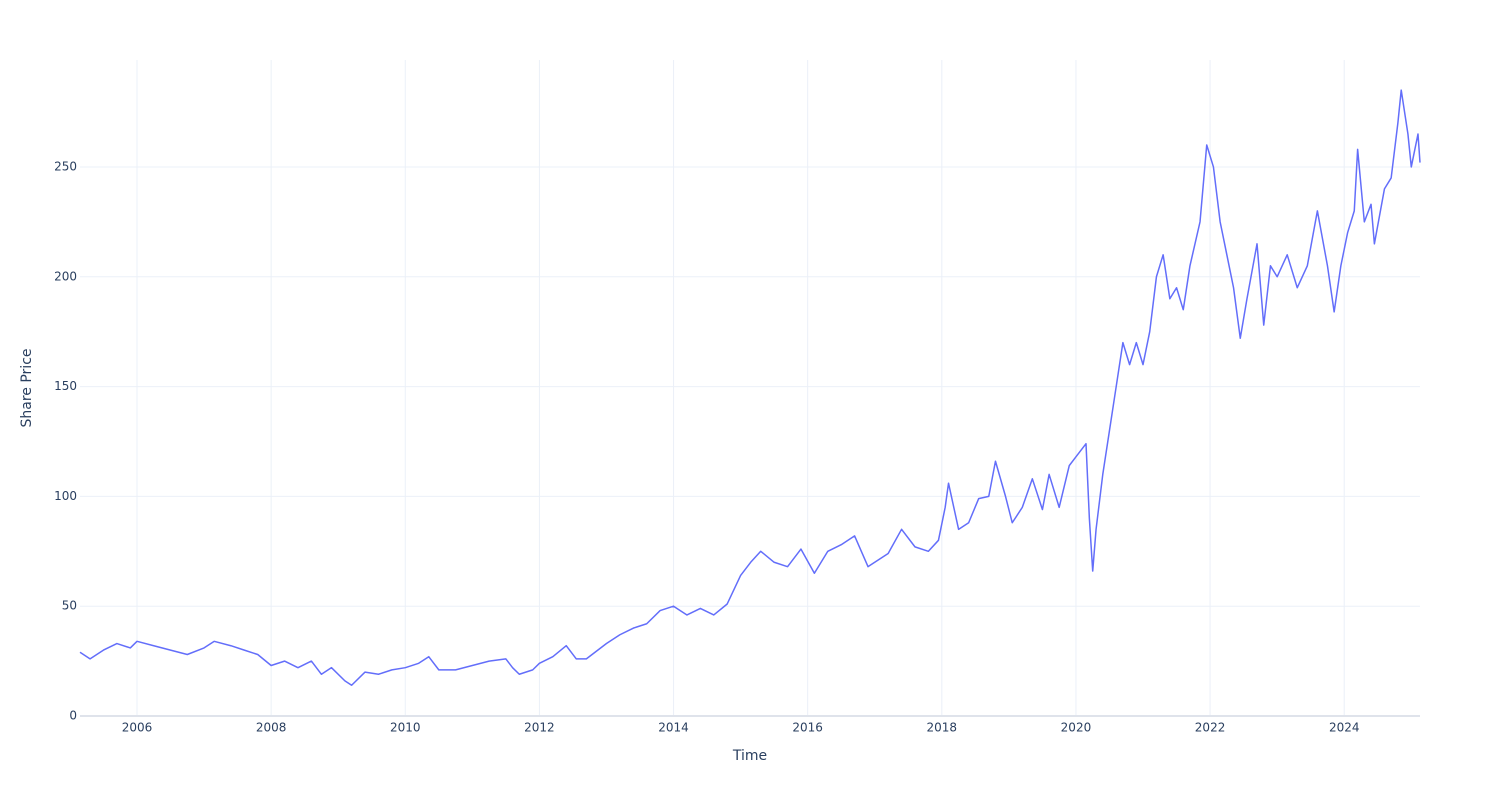 Image resolution: width=1500 pixels, height=800 pixels. What do you see at coordinates (65, 386) in the screenshot?
I see `y-tick-label: 150` at bounding box center [65, 386].